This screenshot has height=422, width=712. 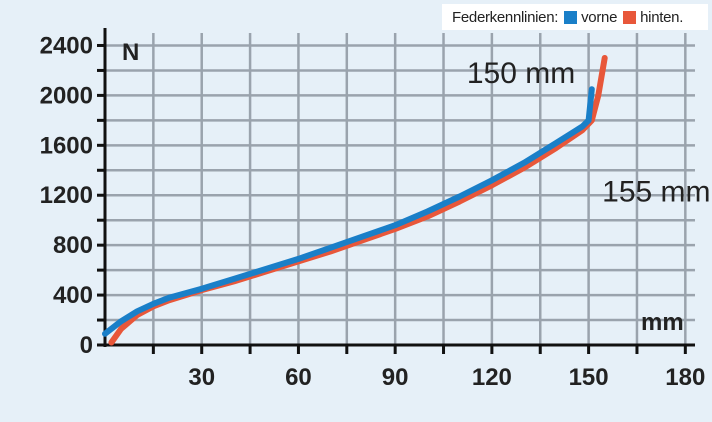 I want to click on y-tick-label: 1200, so click(x=66, y=195).